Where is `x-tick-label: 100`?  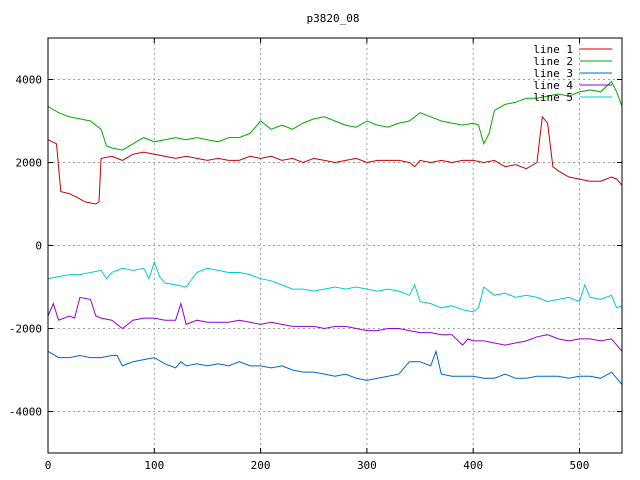
x-tick-label: 100 is located at coordinates (154, 465).